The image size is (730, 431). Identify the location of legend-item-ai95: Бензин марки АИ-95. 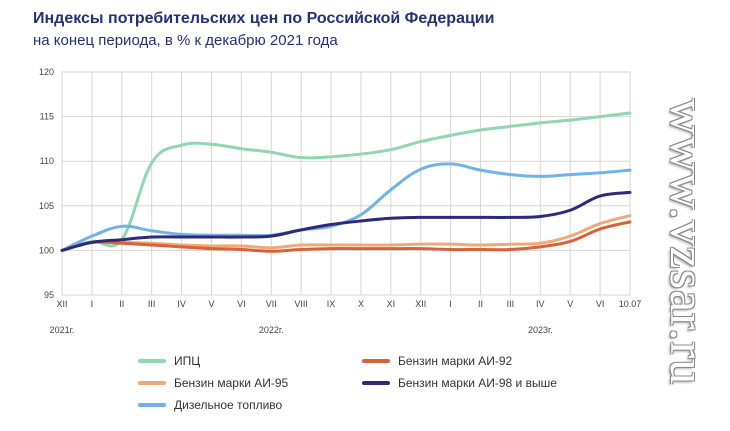
(238, 382).